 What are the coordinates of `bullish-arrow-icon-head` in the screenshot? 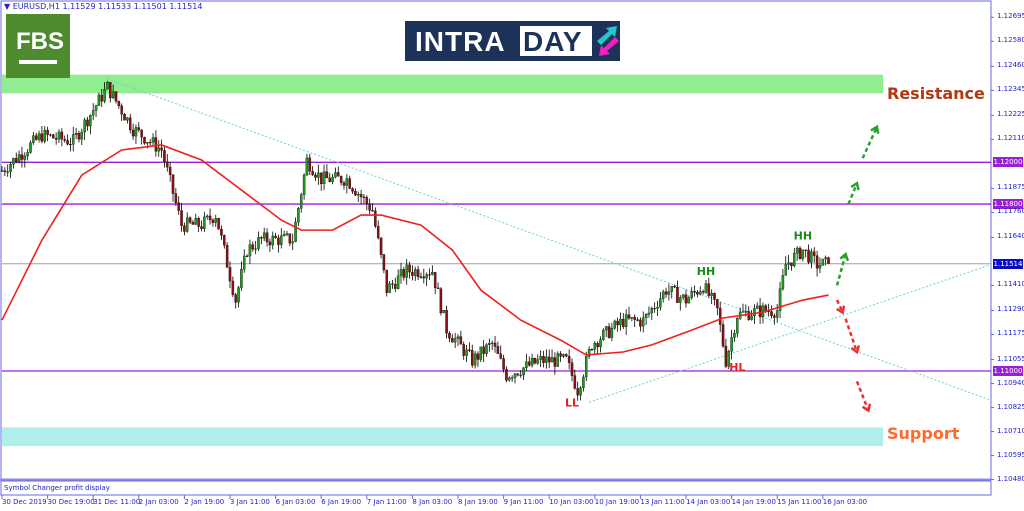 It's located at (844, 256).